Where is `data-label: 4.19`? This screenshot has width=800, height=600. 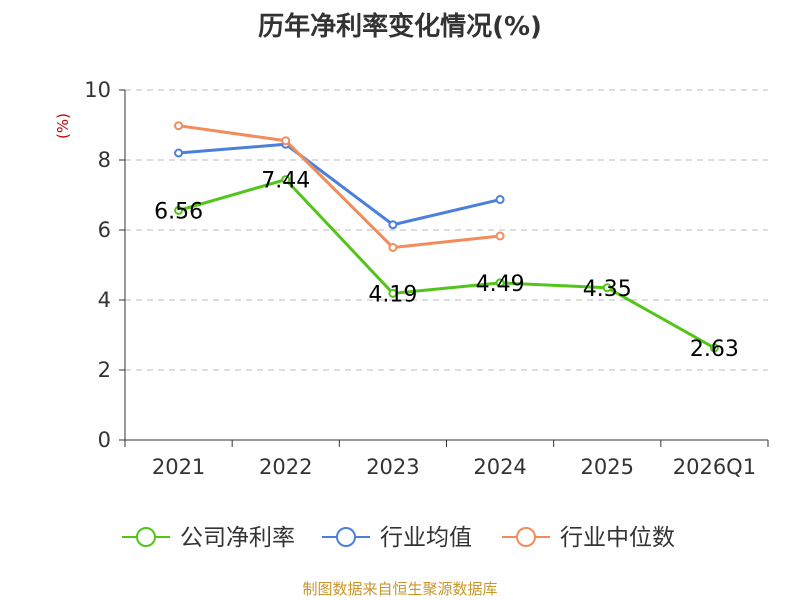 data-label: 4.19 is located at coordinates (392, 294).